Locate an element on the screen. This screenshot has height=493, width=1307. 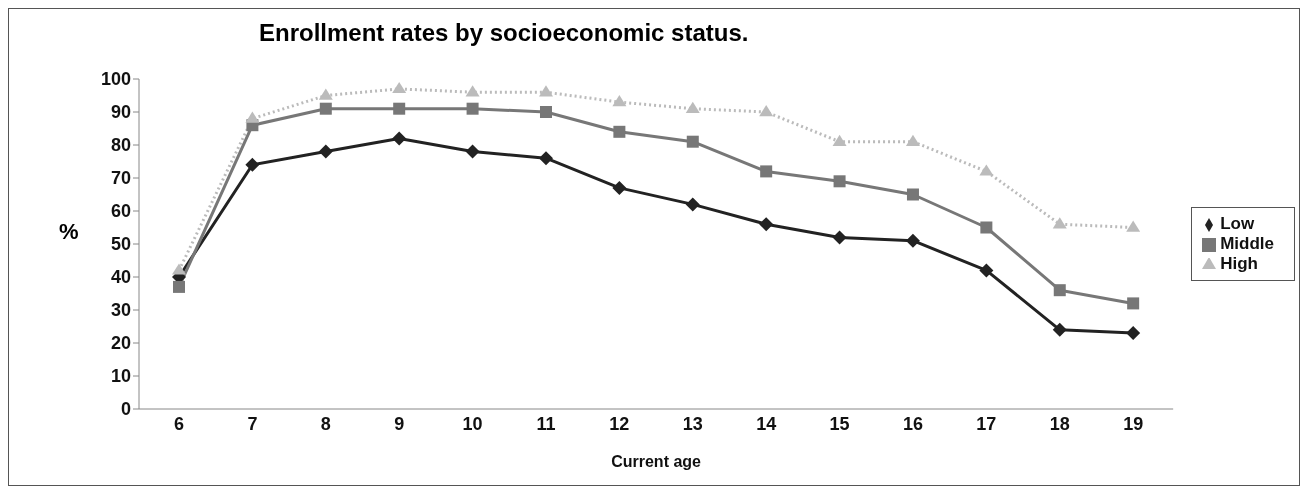
y-tick-label: 70 is located at coordinates (120, 178).